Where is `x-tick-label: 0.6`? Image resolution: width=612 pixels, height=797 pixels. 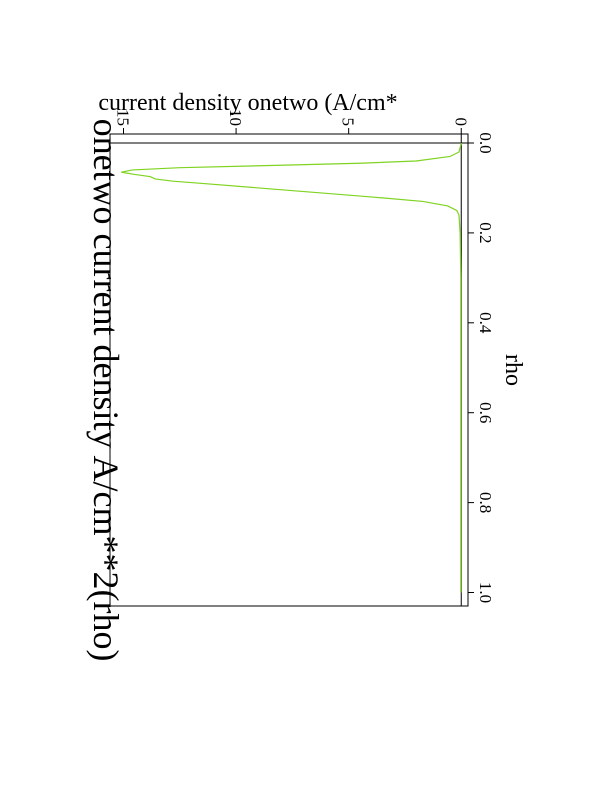 x-tick-label: 0.6 is located at coordinates (485, 412).